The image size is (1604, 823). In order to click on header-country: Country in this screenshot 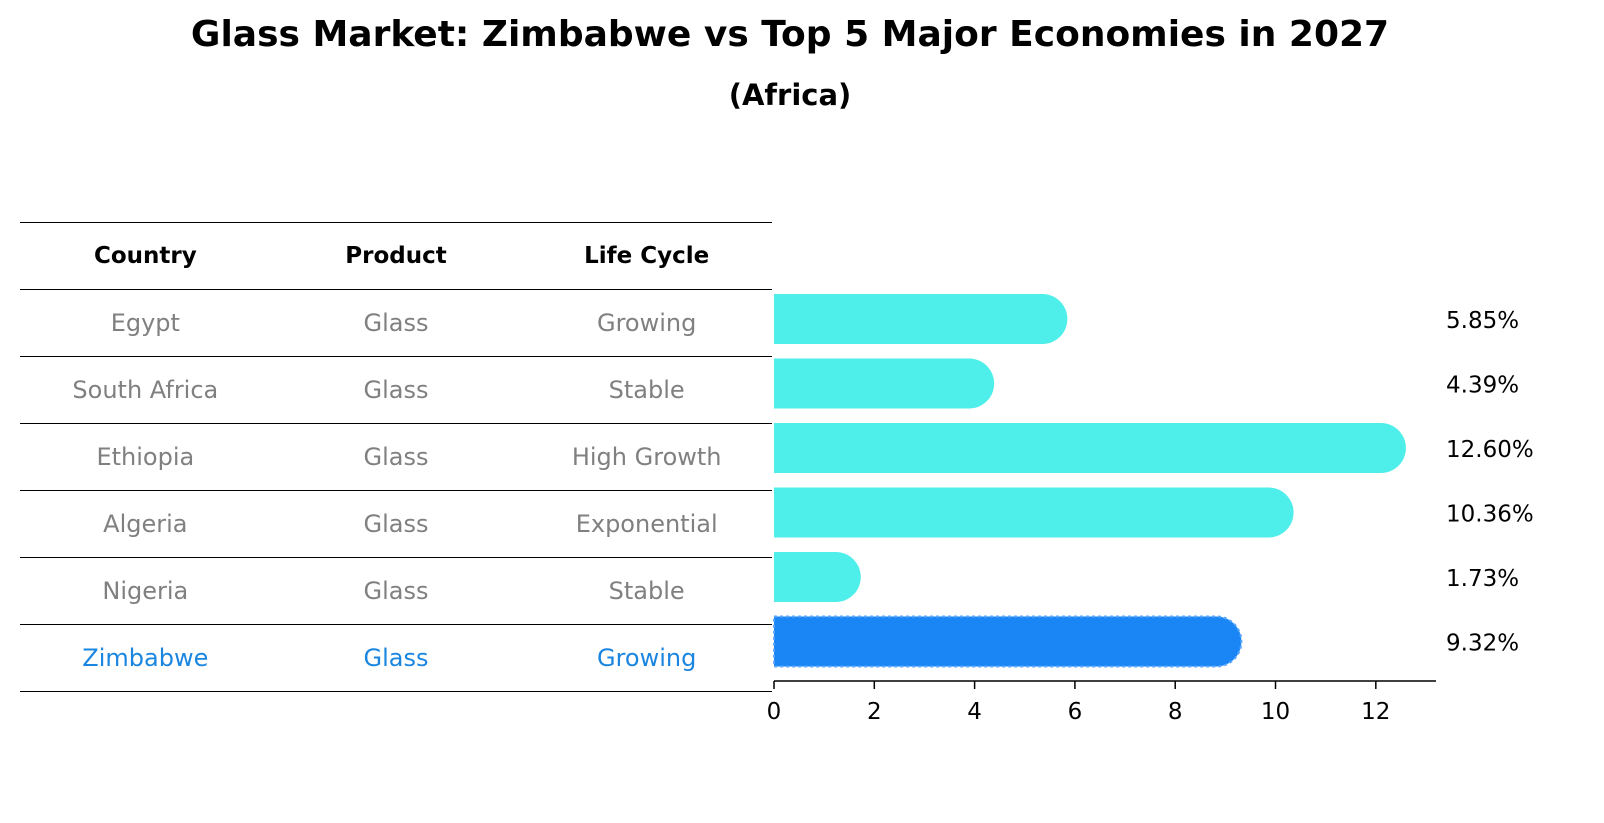, I will do `click(145, 256)`.